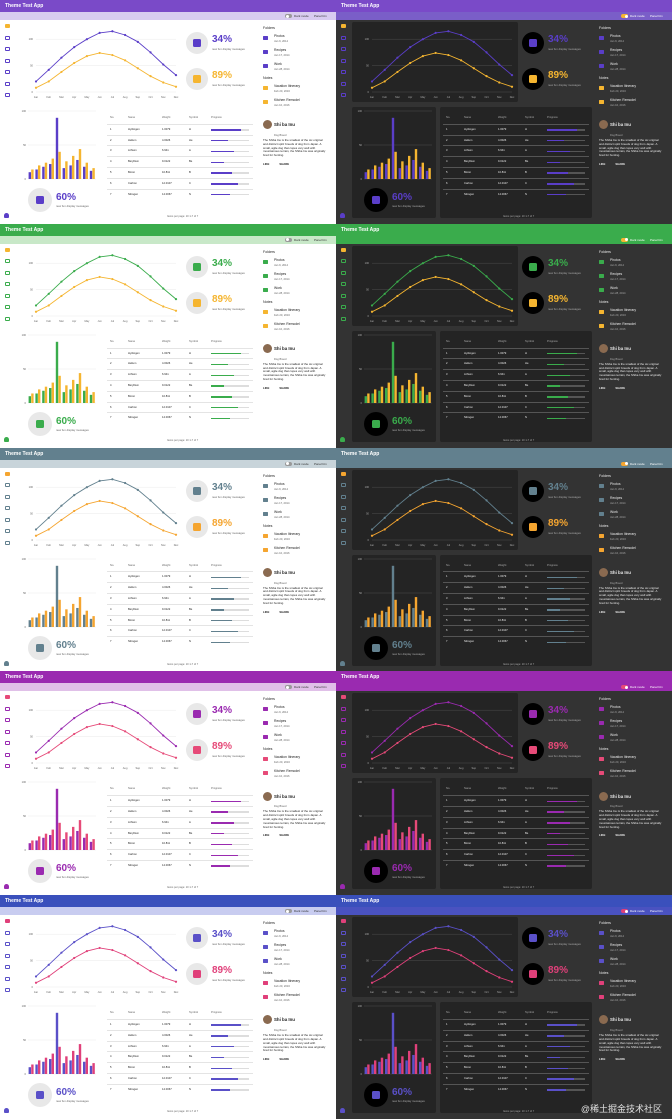 The width and height of the screenshot is (672, 1119). What do you see at coordinates (343, 955) in the screenshot?
I see `nav-refresh-icon` at bounding box center [343, 955].